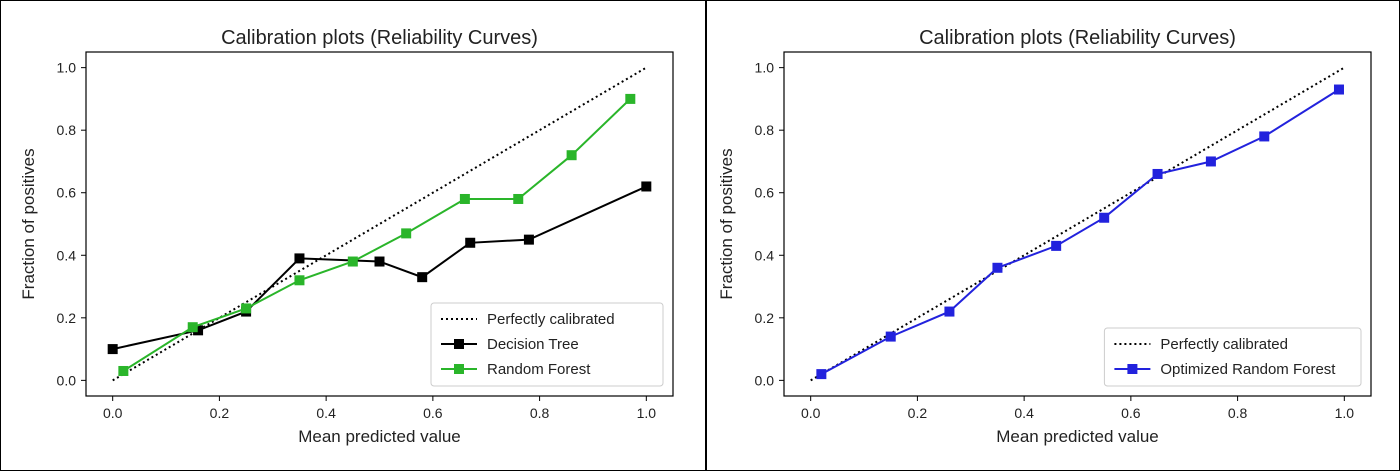 This screenshot has width=1400, height=476. What do you see at coordinates (533, 344) in the screenshot?
I see `legend-label: Decision Tree` at bounding box center [533, 344].